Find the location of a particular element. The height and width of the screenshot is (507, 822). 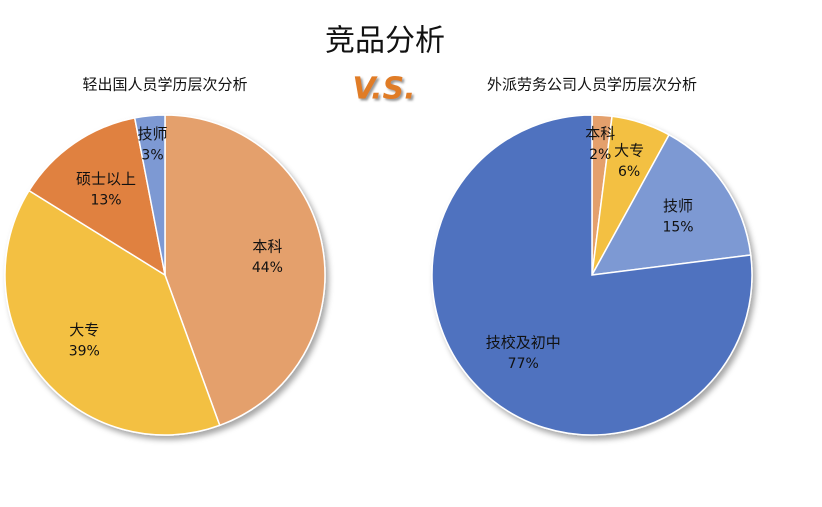

slice-value-label: 2% is located at coordinates (600, 155).